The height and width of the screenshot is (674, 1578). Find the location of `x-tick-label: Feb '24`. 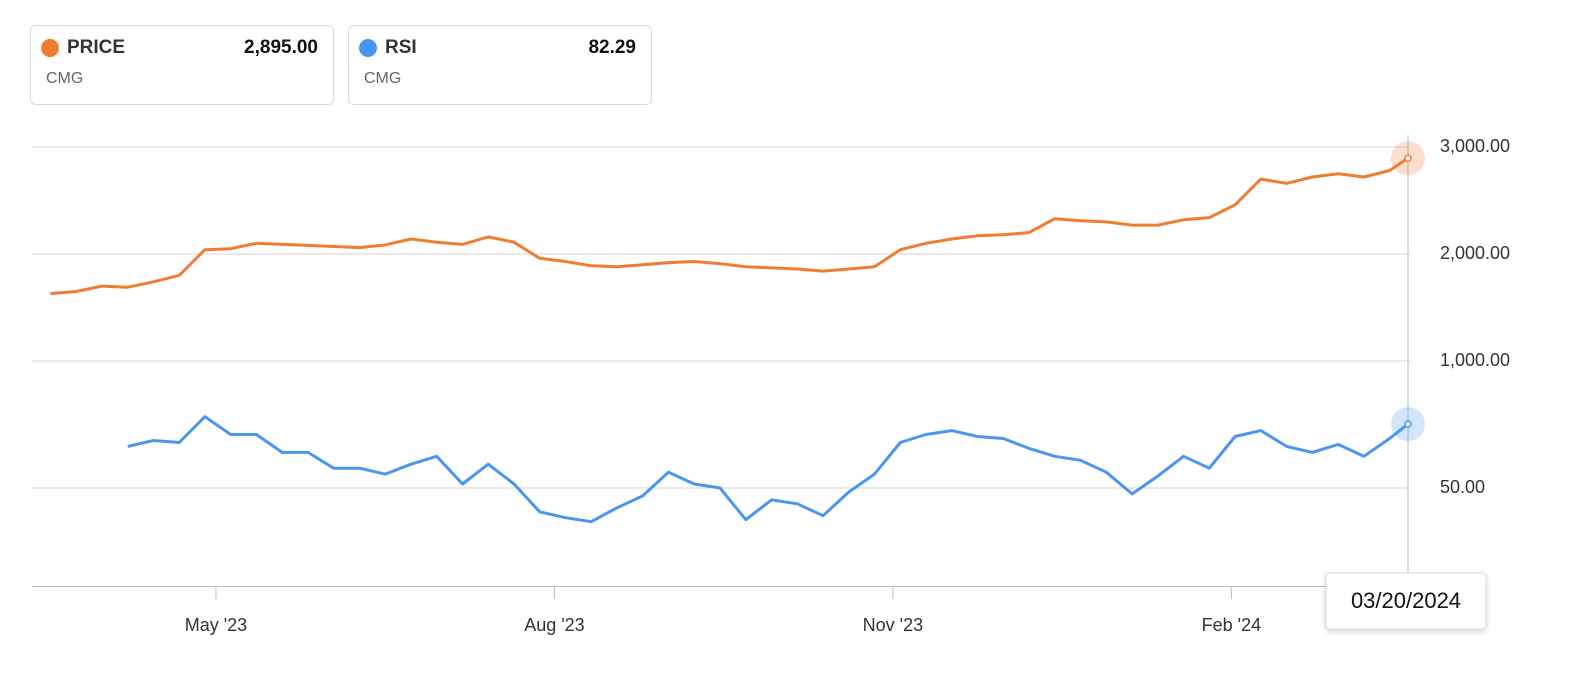

x-tick-label: Feb '24 is located at coordinates (1231, 625).